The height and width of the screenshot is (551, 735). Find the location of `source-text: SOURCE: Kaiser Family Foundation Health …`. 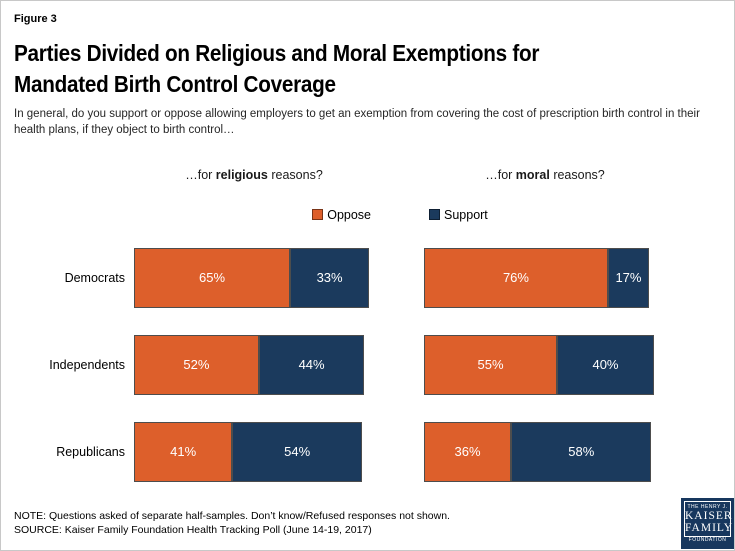

source-text: SOURCE: Kaiser Family Foundation Health … is located at coordinates (193, 529).